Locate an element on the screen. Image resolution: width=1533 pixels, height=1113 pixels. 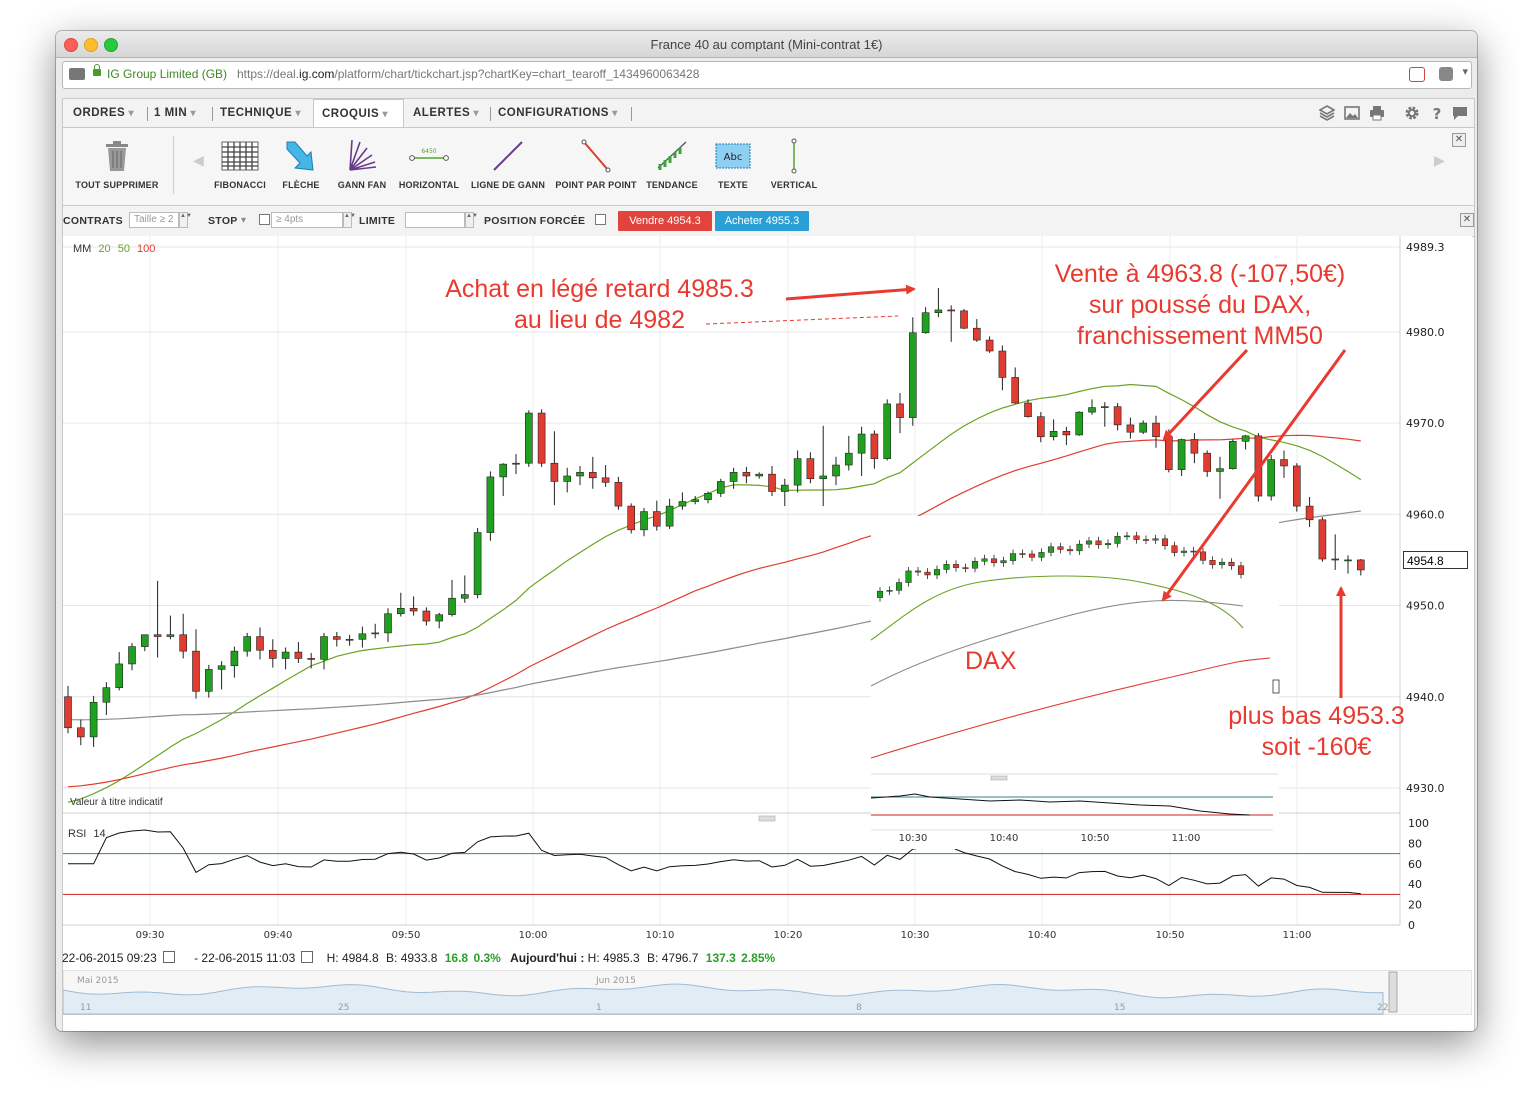
help-icon: ? is located at coordinates (1437, 113).